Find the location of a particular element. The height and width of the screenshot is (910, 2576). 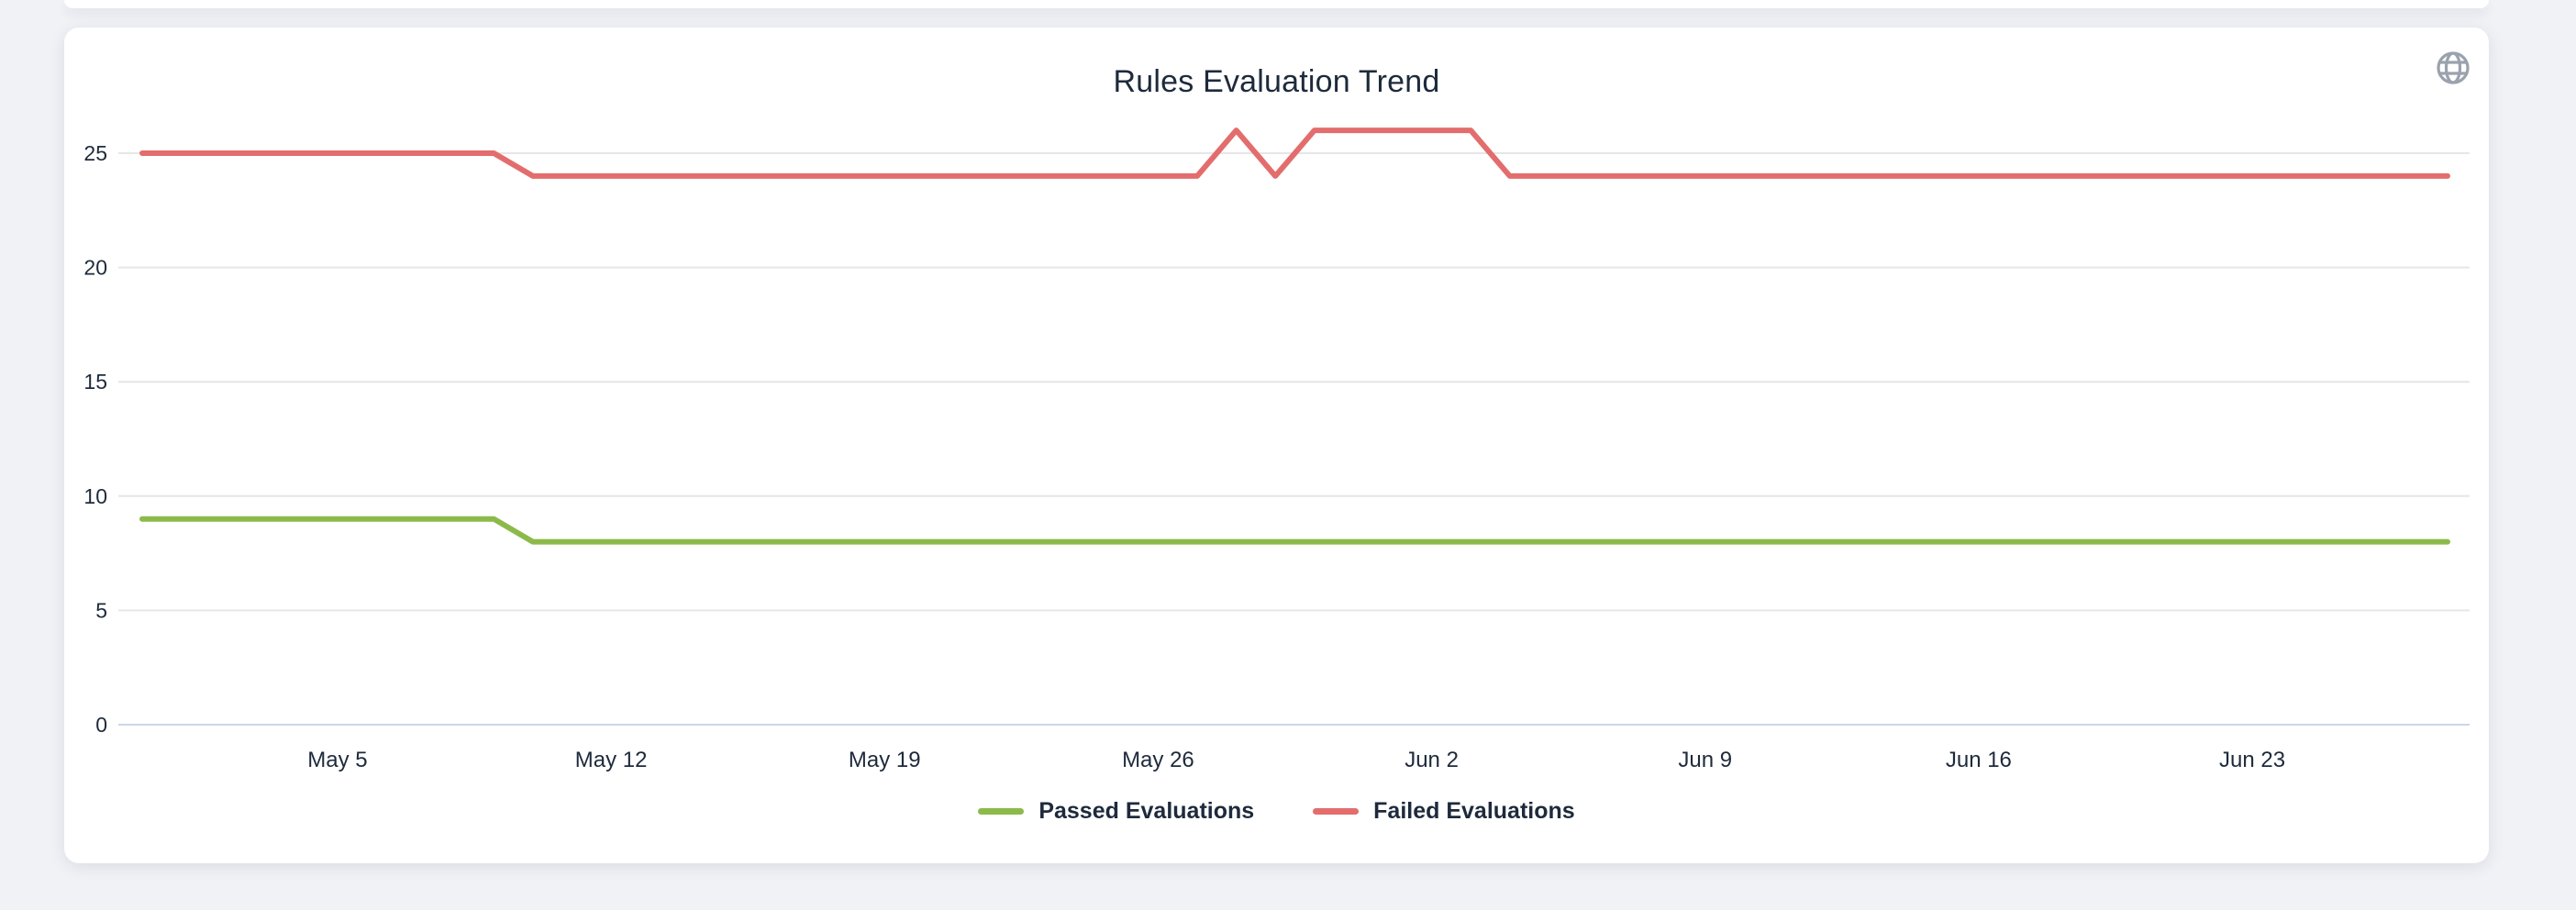

x-tick-label: May 19 is located at coordinates (885, 760).